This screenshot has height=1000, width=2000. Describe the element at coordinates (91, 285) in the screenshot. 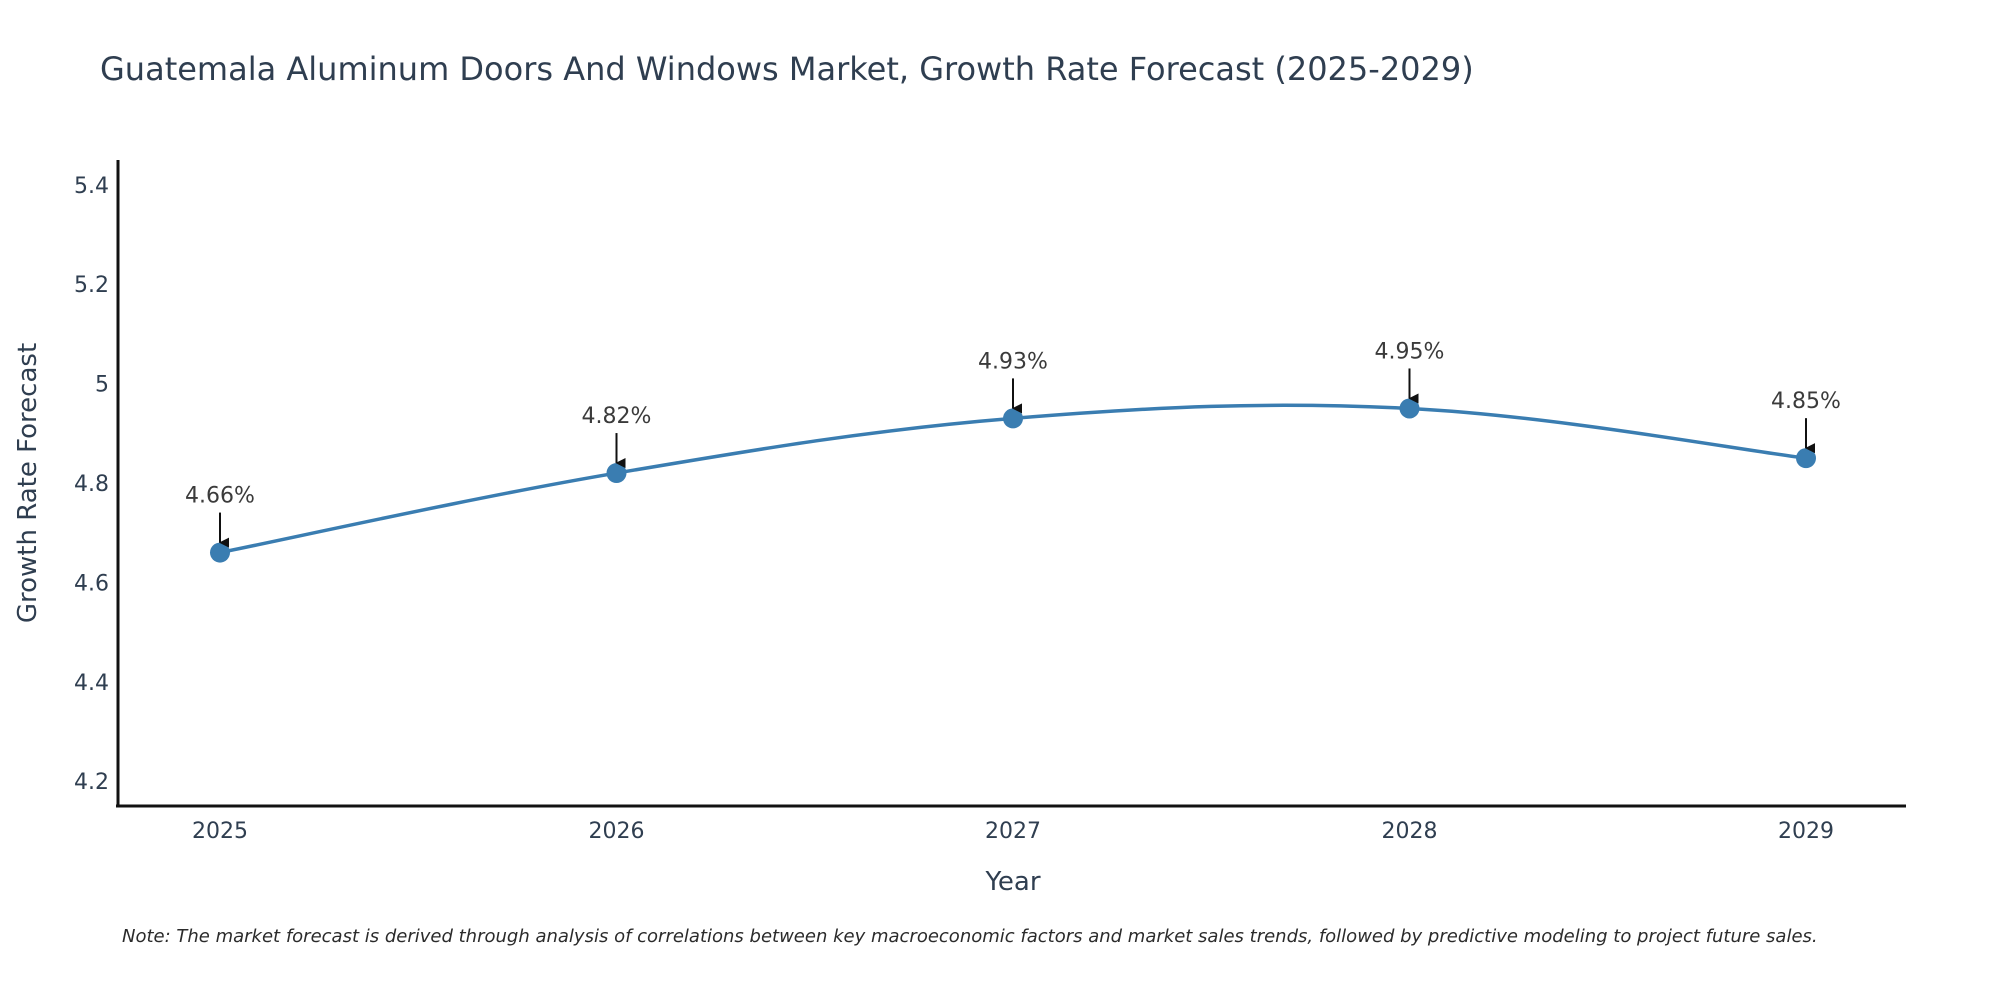

I see `y-tick-label: 5.2` at that location.